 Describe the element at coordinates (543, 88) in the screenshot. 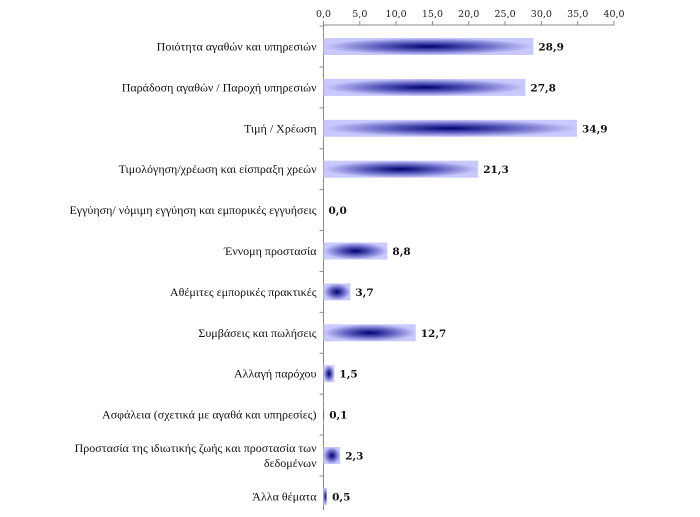

I see `data-label: 27,8` at that location.